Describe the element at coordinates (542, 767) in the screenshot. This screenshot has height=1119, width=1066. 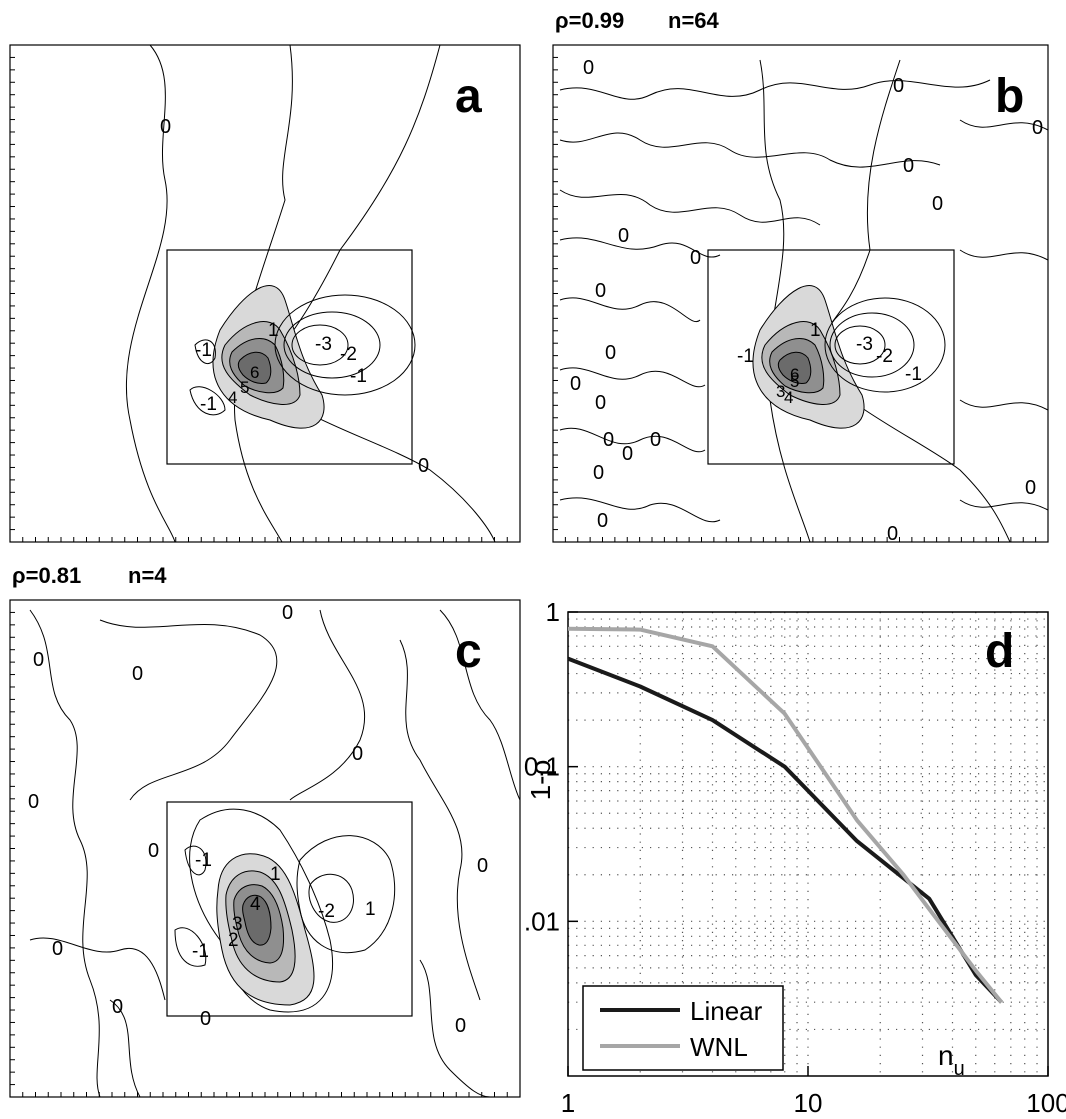
I see `y-tick-label: 0.1` at that location.